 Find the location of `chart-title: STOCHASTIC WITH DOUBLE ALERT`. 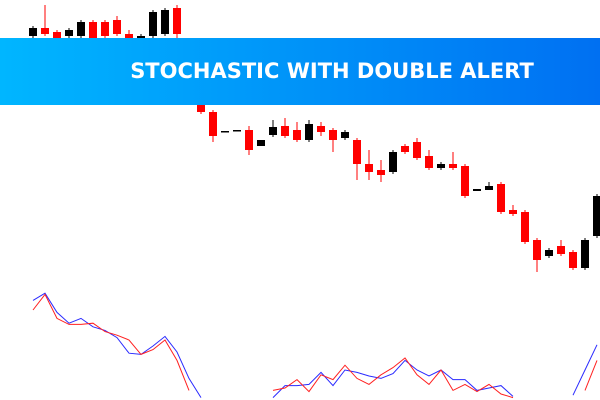

chart-title: STOCHASTIC WITH DOUBLE ALERT is located at coordinates (332, 71).